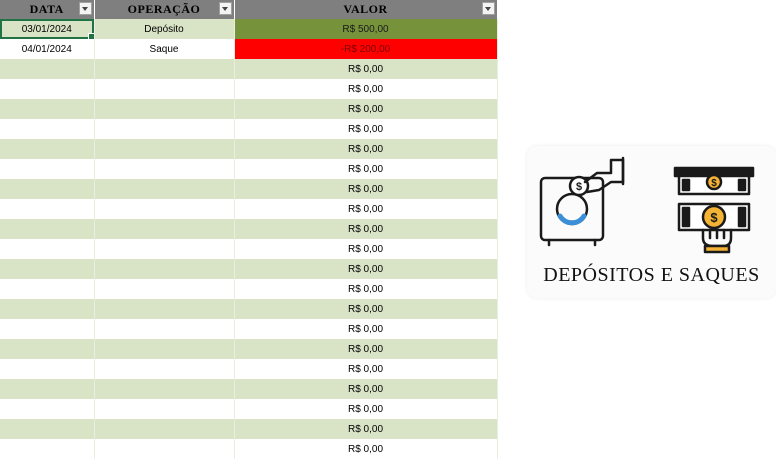 The height and width of the screenshot is (459, 776). What do you see at coordinates (164, 9) in the screenshot?
I see `header-operacao-label: OPERAÇÃO` at bounding box center [164, 9].